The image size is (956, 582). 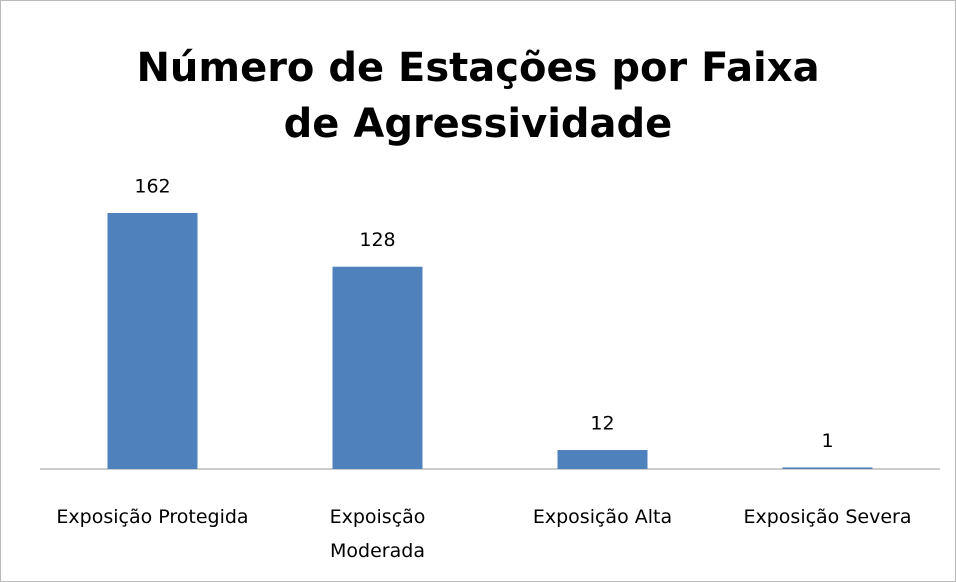 What do you see at coordinates (602, 424) in the screenshot?
I see `data-label: 12` at bounding box center [602, 424].